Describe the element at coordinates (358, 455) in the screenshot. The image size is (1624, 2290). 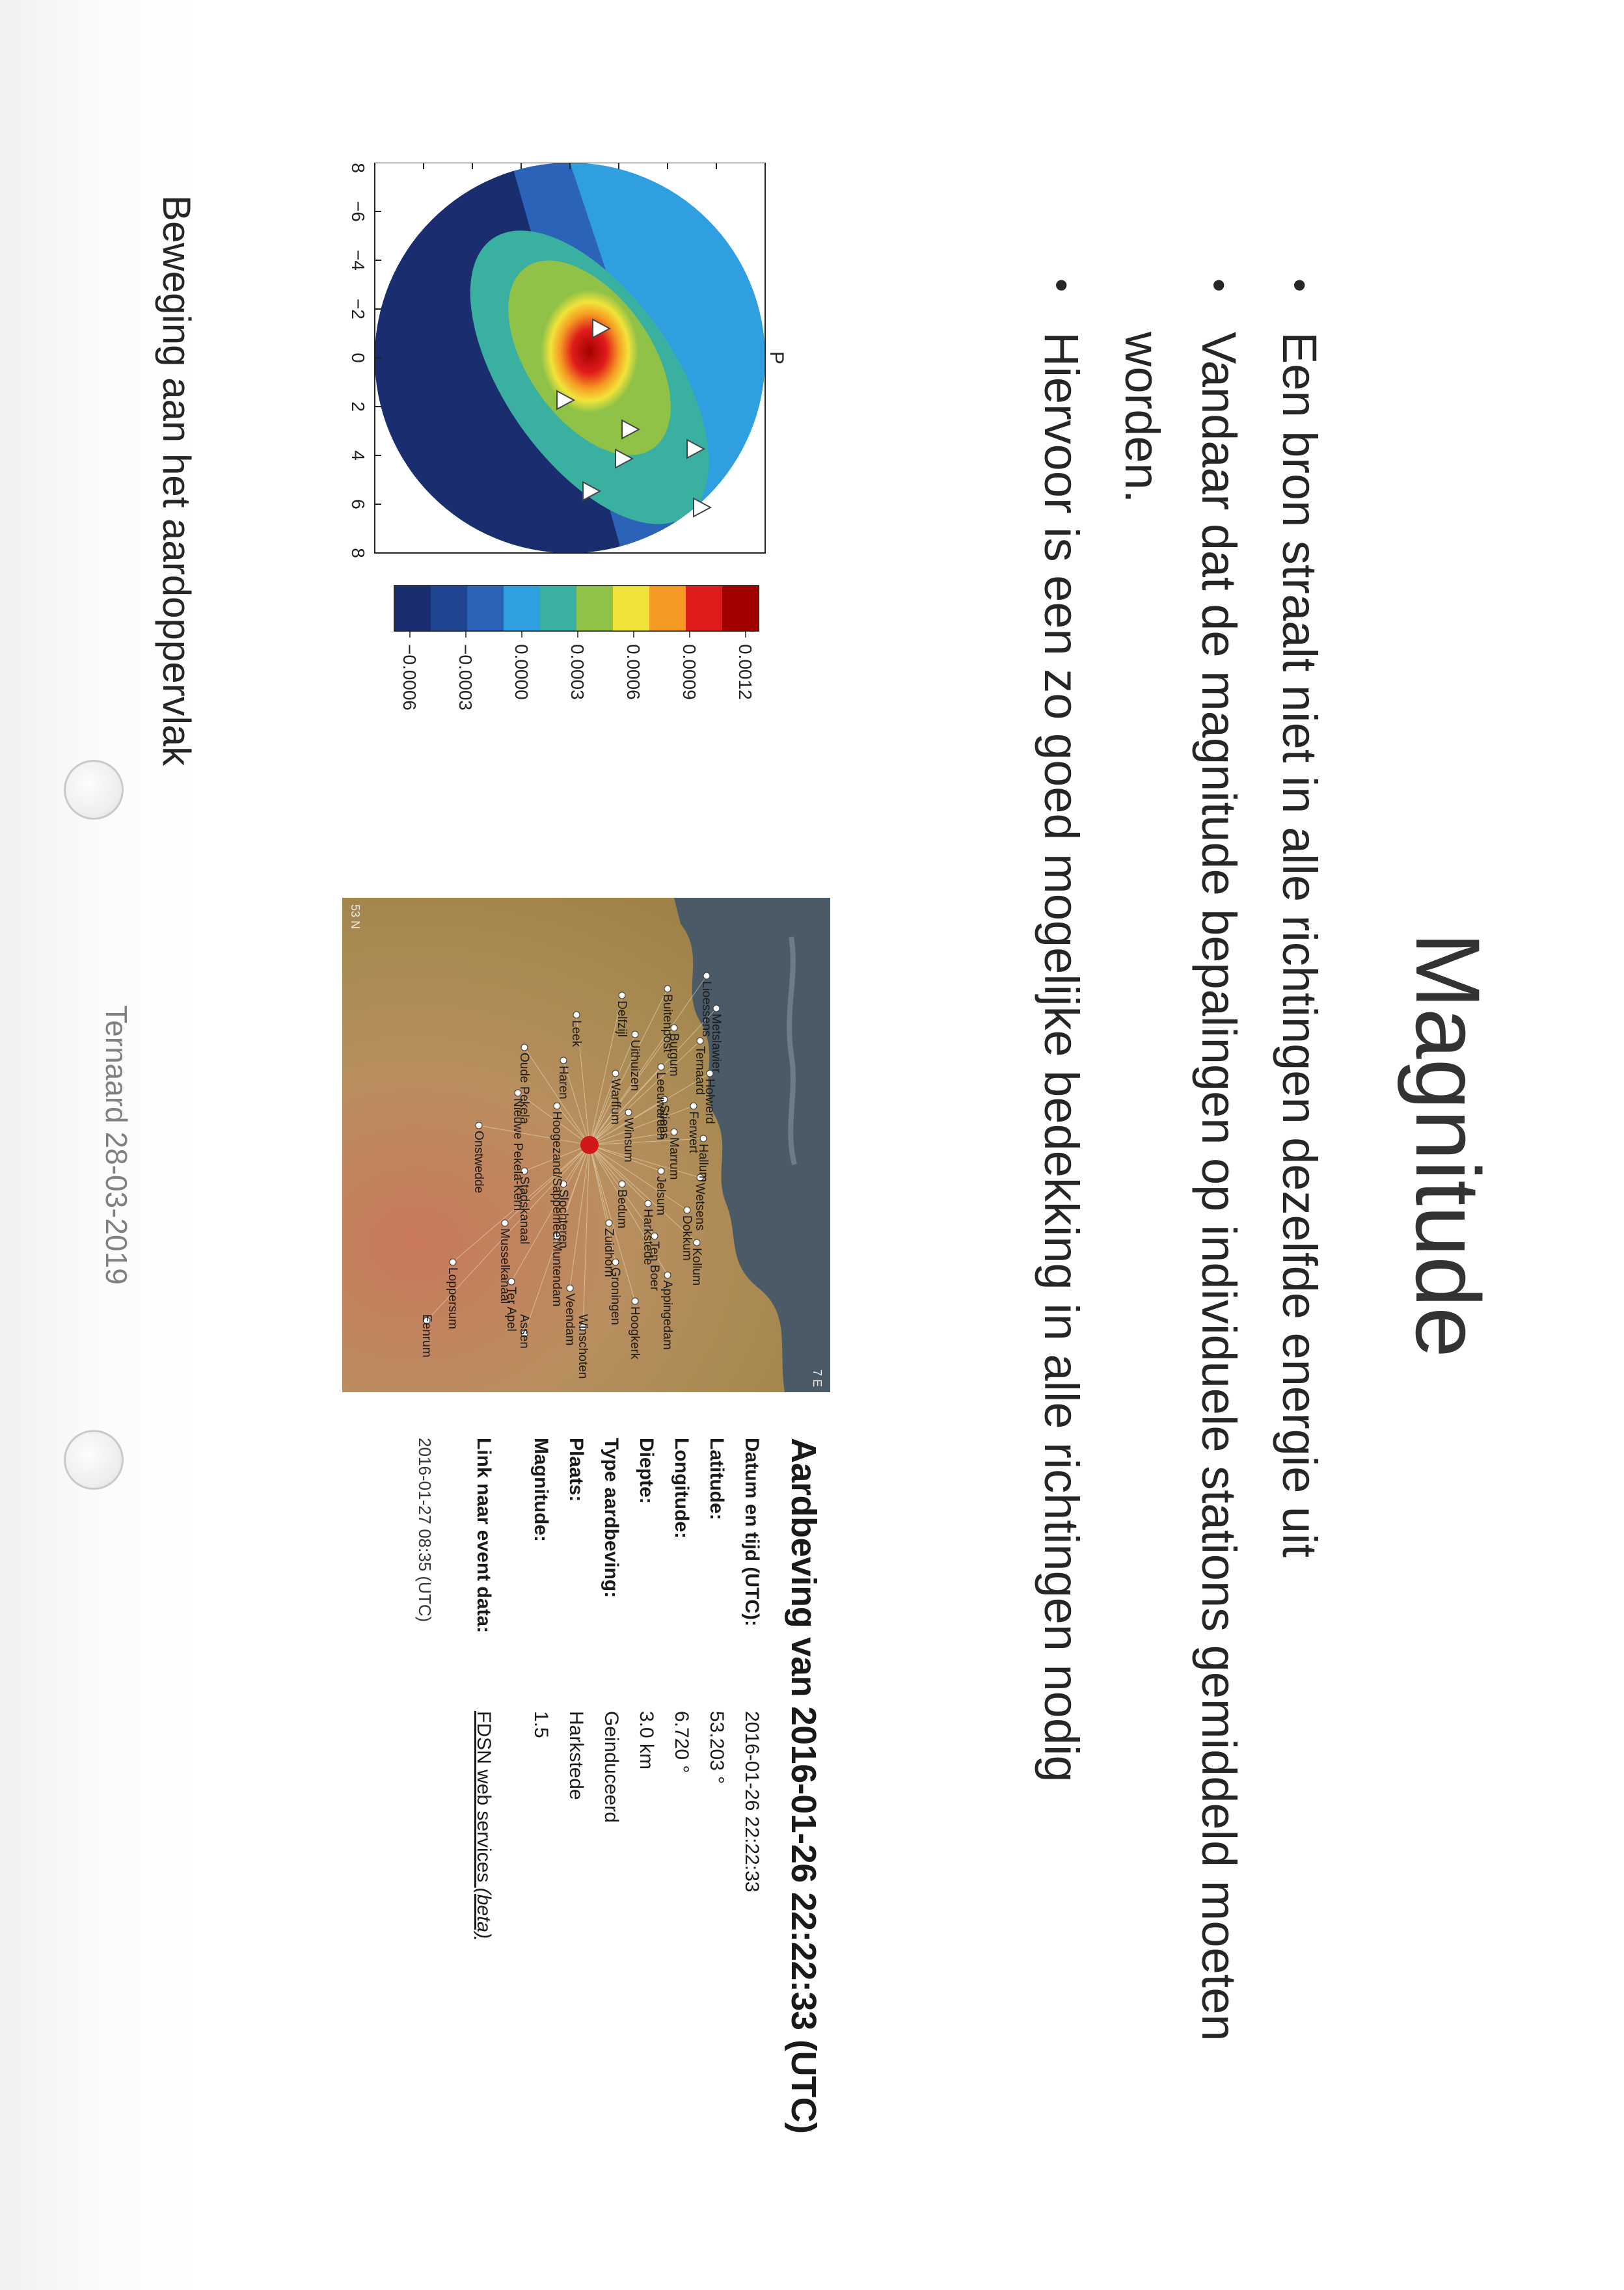
I see `x-tick-label: 4` at that location.